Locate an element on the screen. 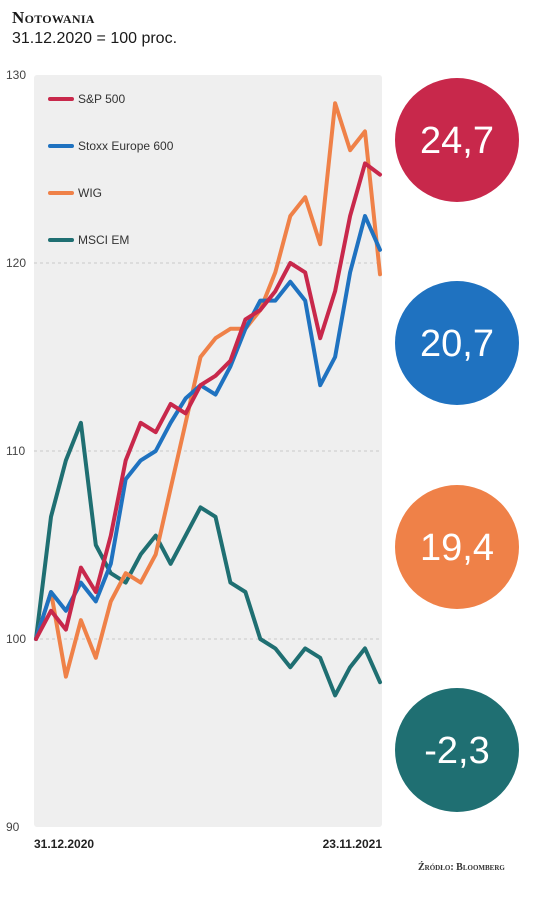  y-tick-label: 90 is located at coordinates (13, 827).